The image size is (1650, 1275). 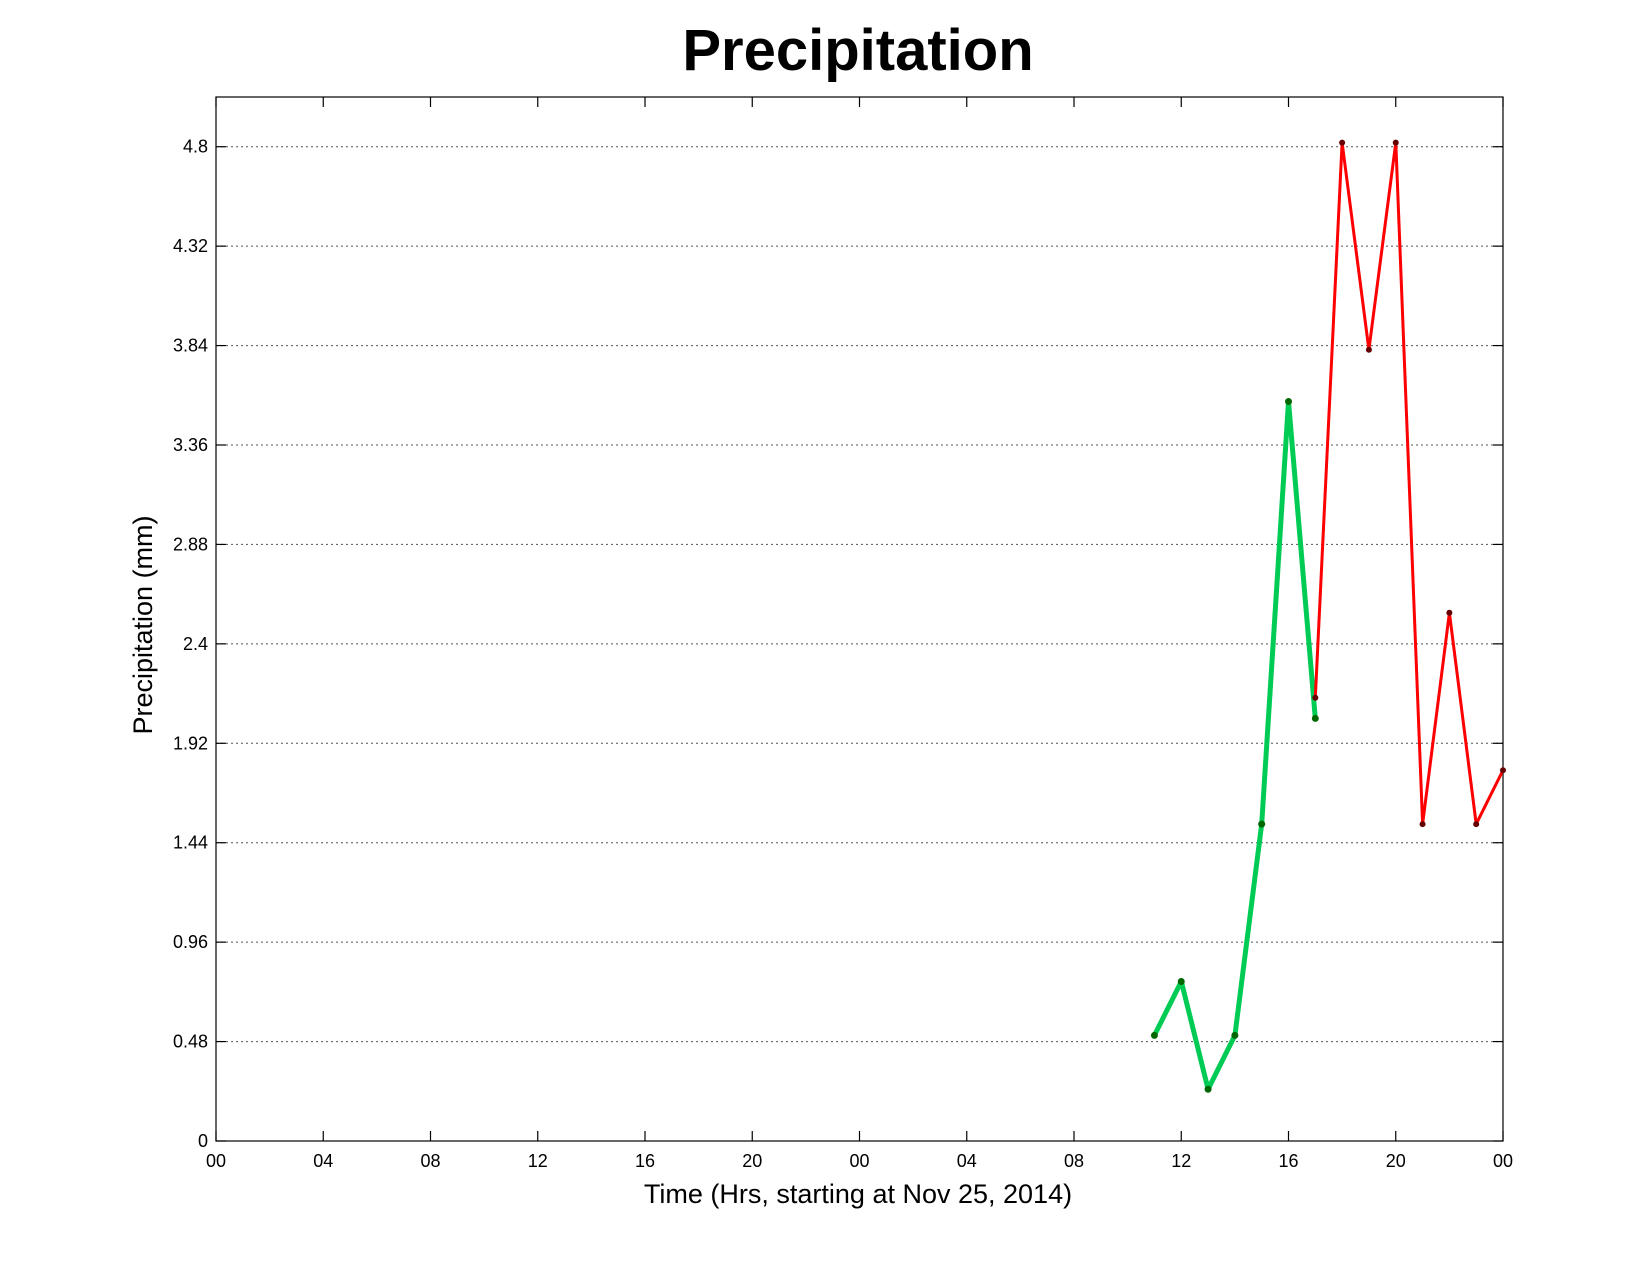 I want to click on y-tick-label: 0.48, so click(x=190, y=1042).